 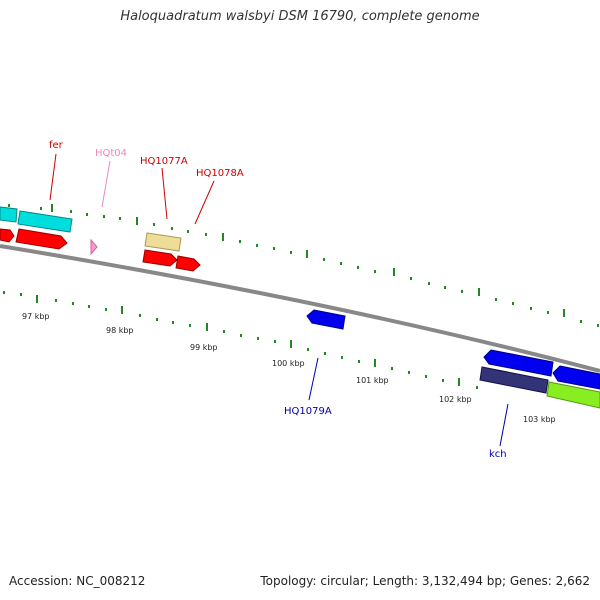 What do you see at coordinates (56, 145) in the screenshot?
I see `gene-label-fer: fer` at bounding box center [56, 145].